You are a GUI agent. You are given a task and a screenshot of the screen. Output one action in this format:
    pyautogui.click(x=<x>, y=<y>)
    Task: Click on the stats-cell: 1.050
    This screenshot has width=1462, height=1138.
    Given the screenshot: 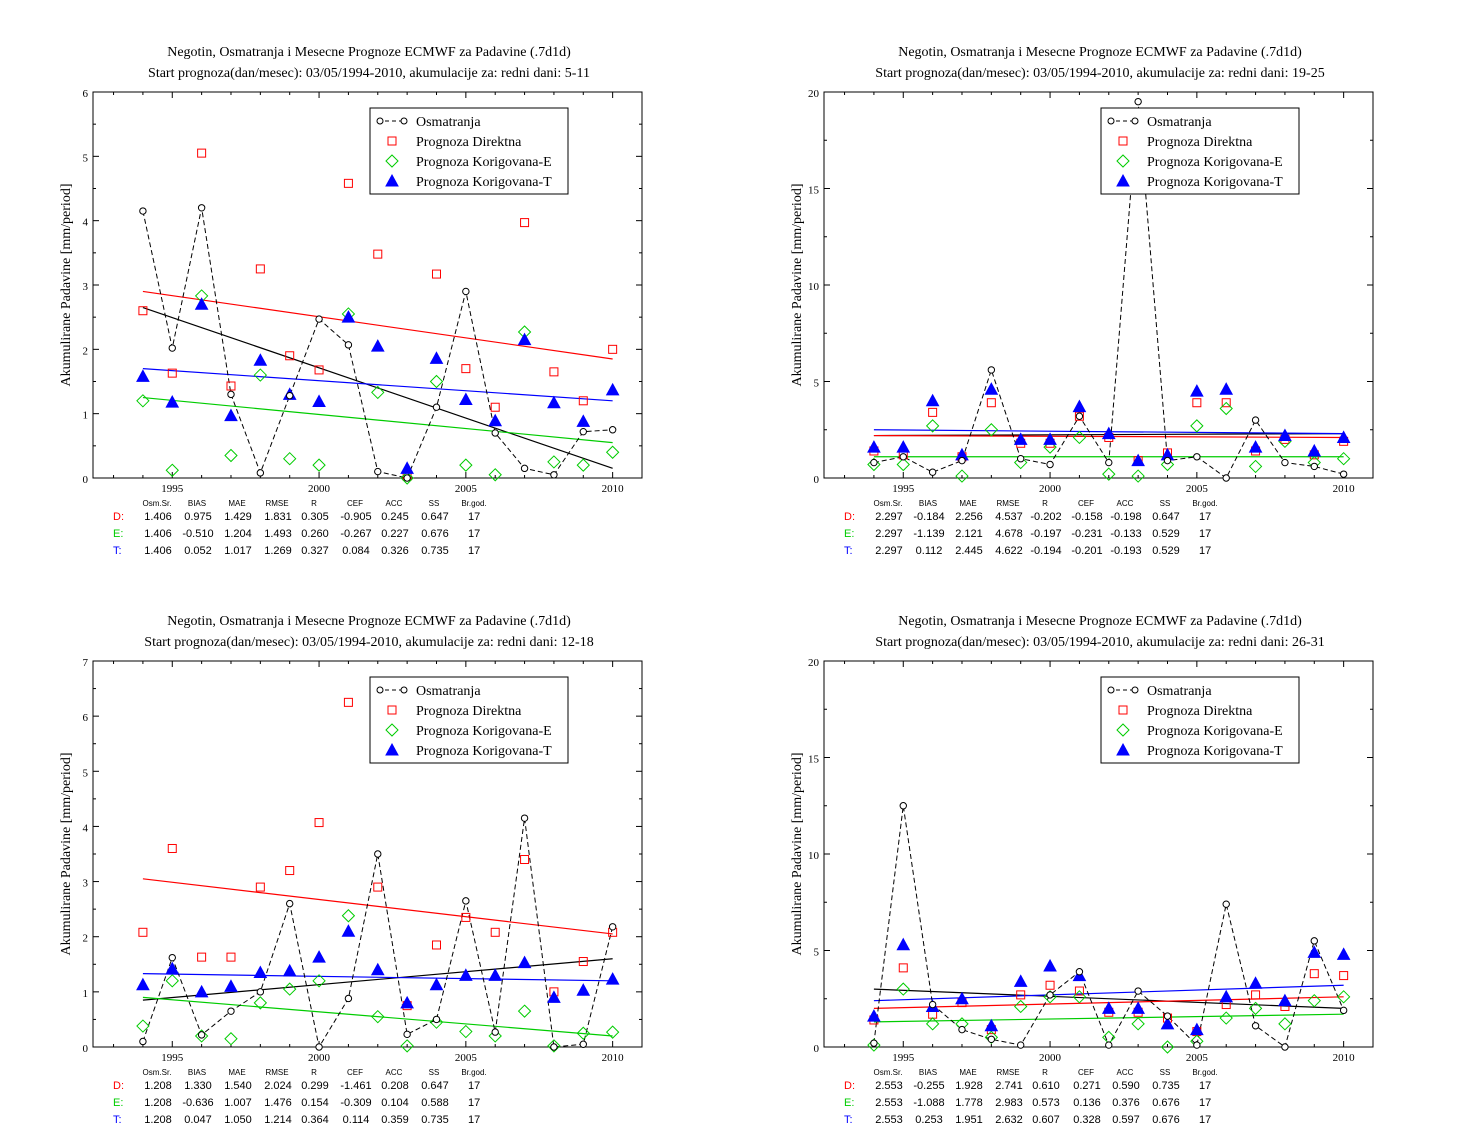 What is the action you would take?
    pyautogui.click(x=238, y=1120)
    